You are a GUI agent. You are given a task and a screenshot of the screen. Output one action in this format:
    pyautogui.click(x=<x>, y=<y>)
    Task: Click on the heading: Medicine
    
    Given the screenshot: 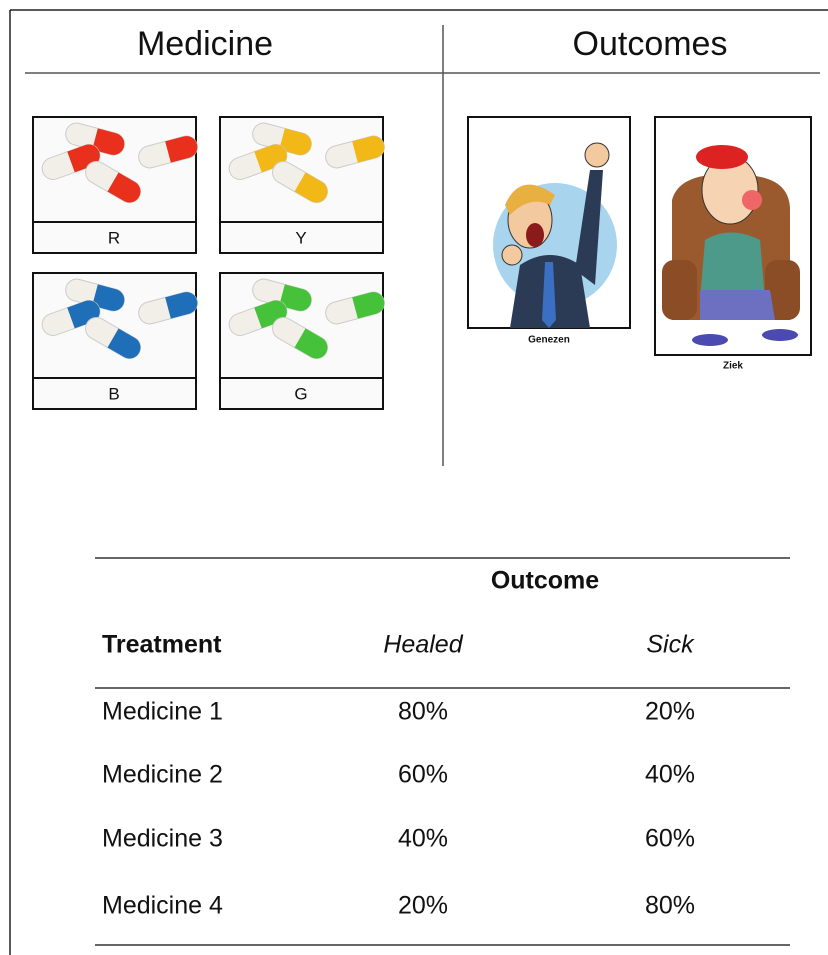 What is the action you would take?
    pyautogui.click(x=205, y=44)
    